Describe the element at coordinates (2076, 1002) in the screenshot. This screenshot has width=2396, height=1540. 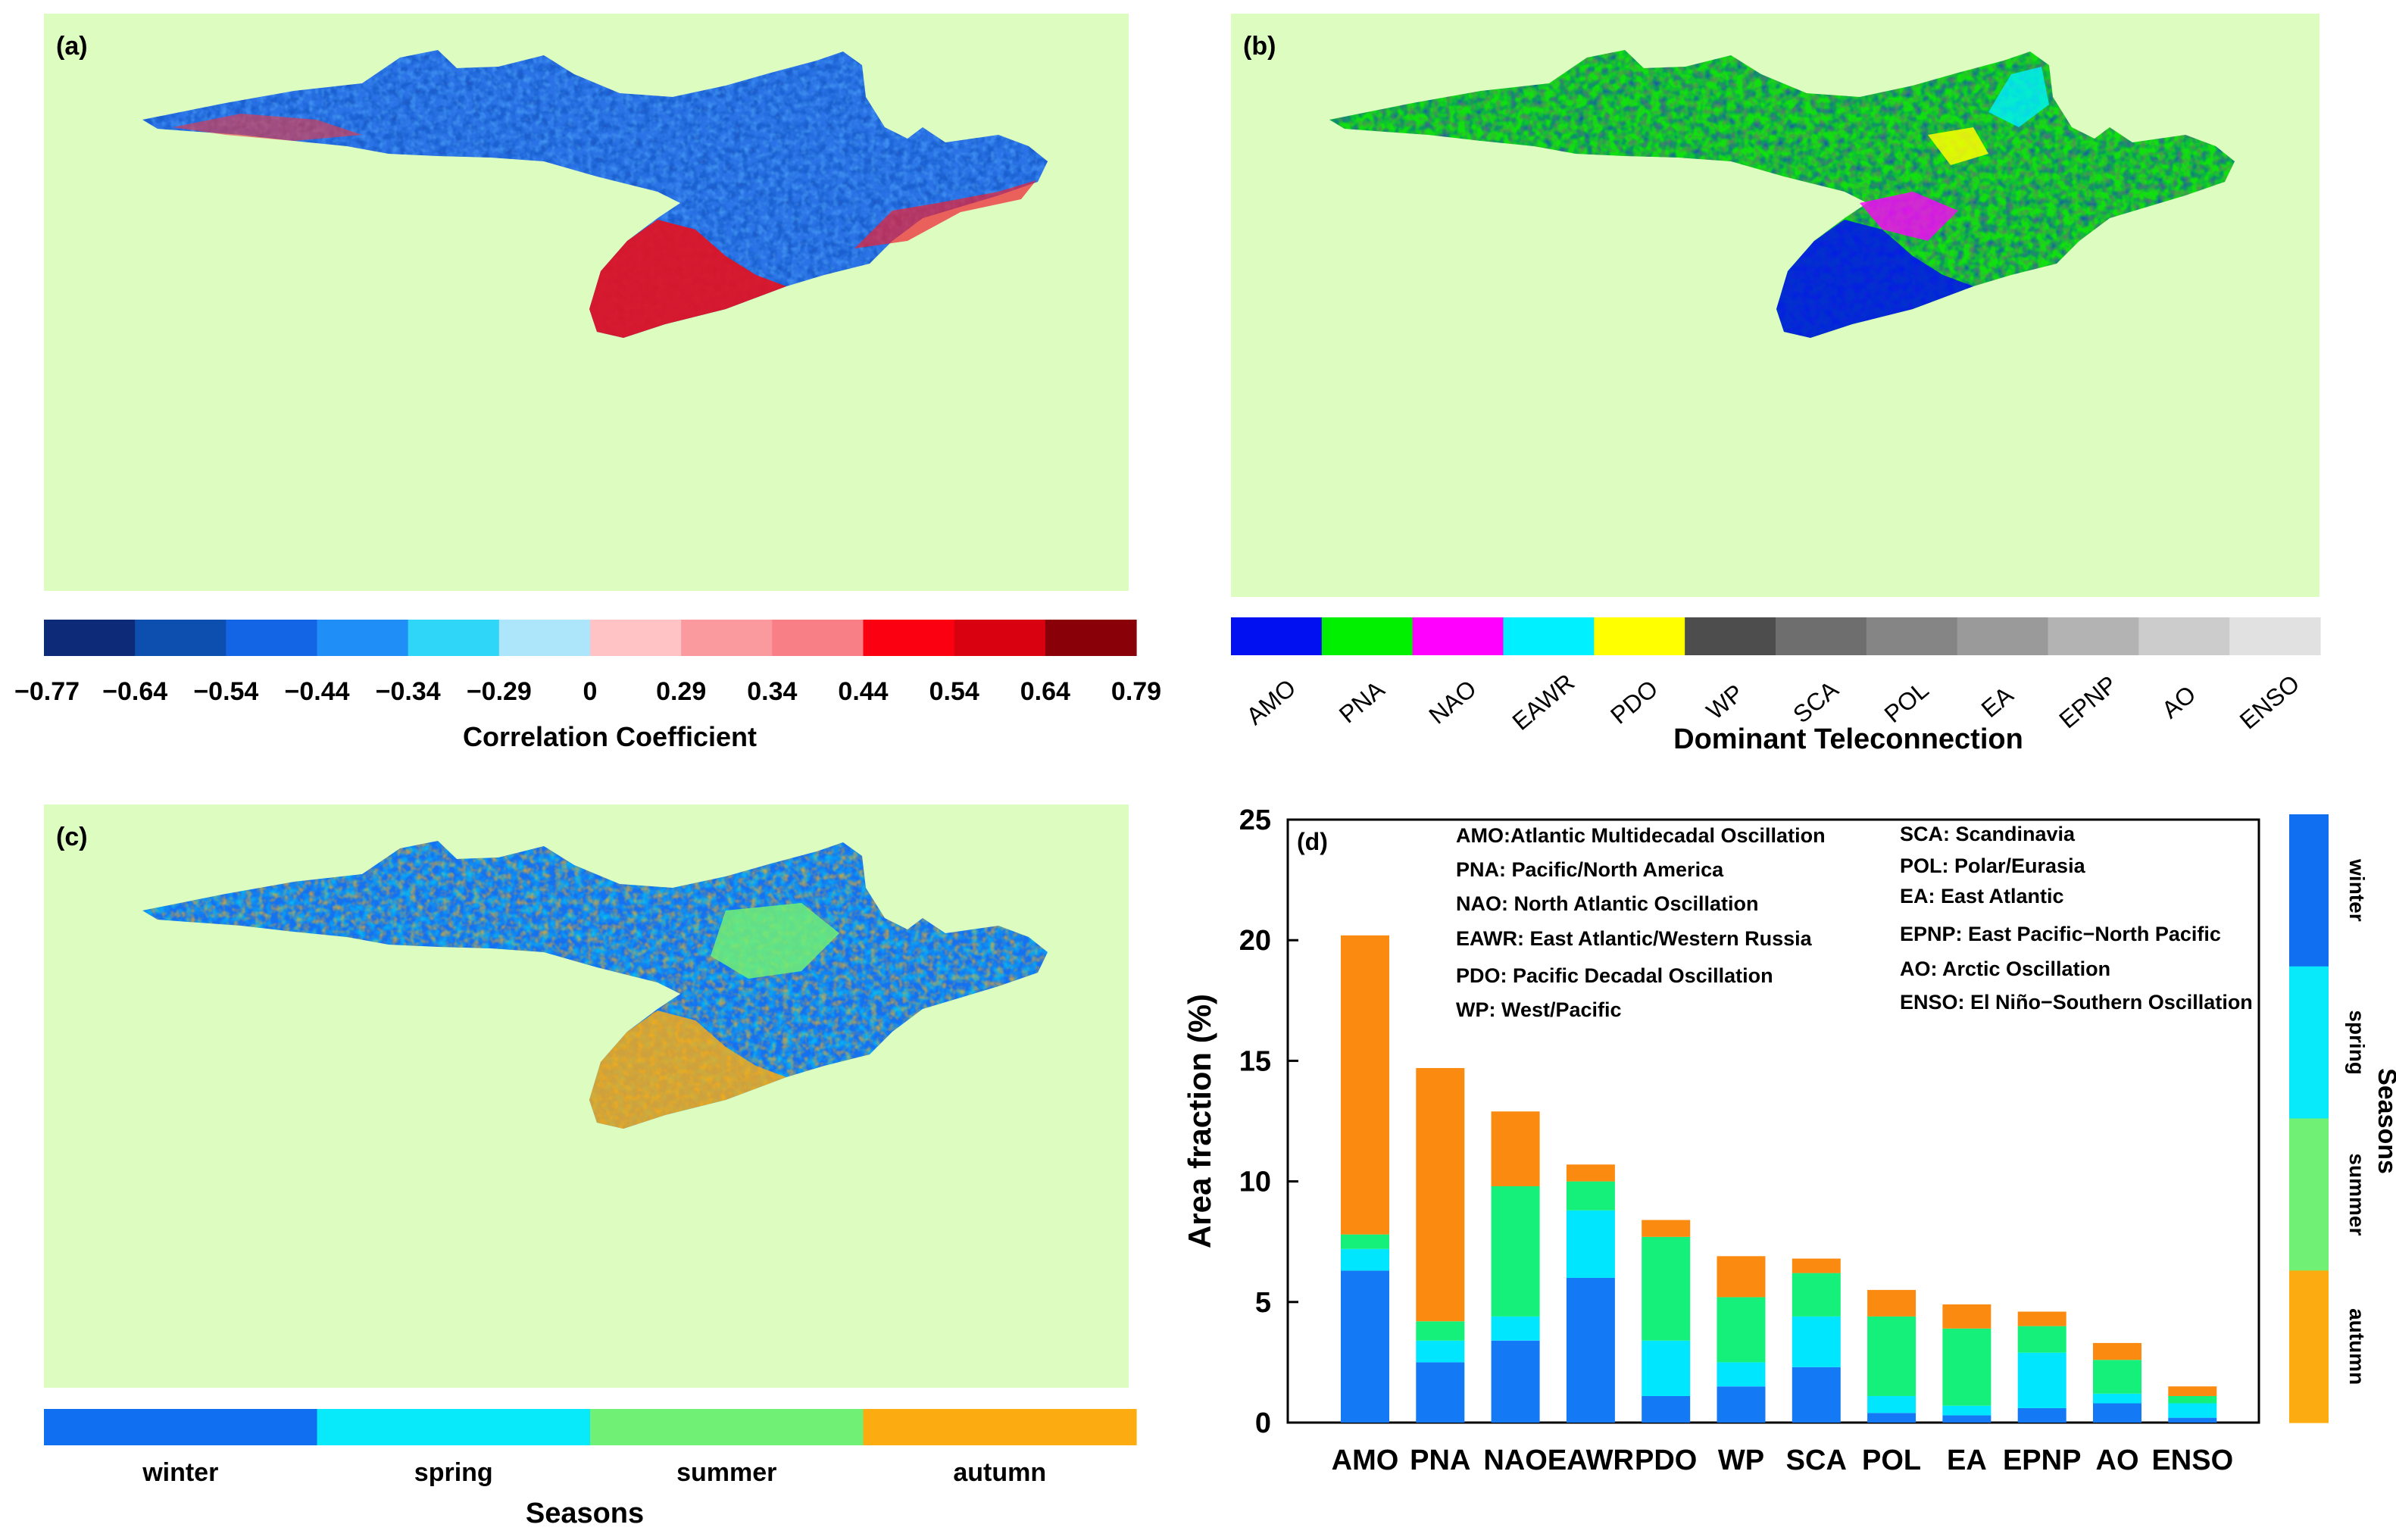
I see `abbreviation-entry: ENSO: El Niño−Southern Oscillation` at that location.